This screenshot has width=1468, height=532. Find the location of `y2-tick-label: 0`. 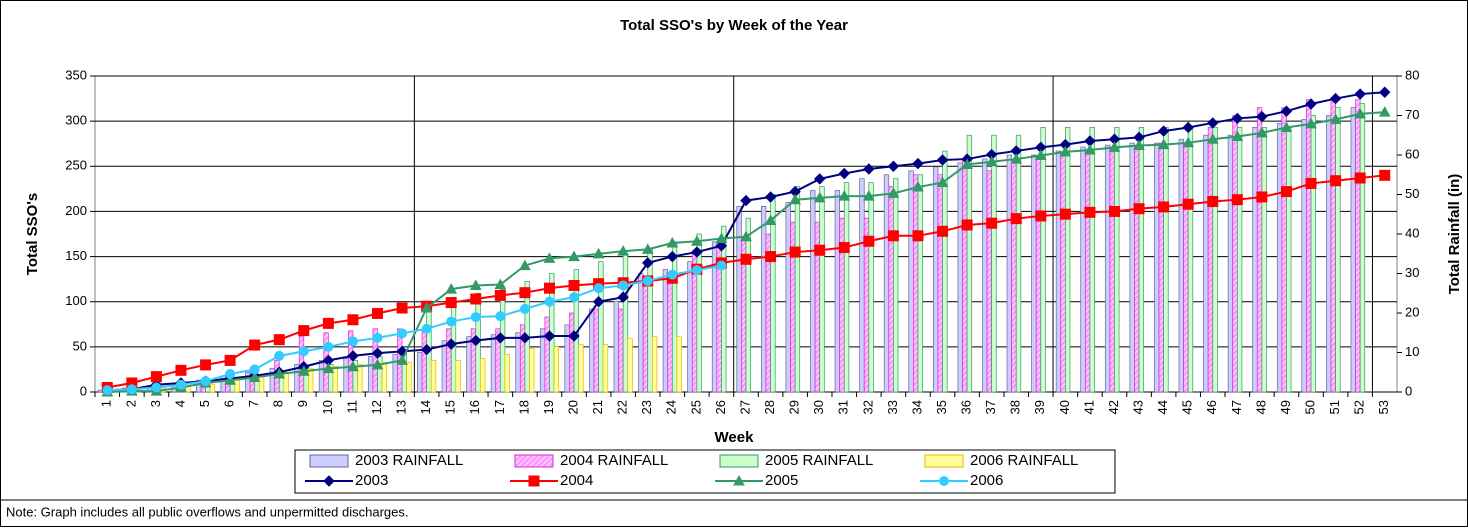

y2-tick-label: 0 is located at coordinates (1408, 390).